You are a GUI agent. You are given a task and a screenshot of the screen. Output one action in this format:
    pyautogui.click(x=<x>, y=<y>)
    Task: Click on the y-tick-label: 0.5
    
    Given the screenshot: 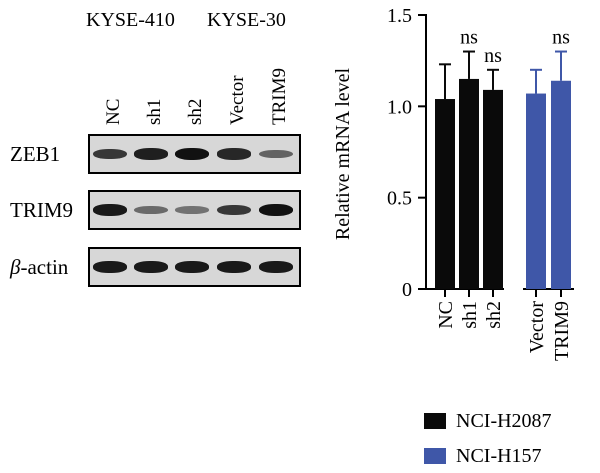 What is the action you would take?
    pyautogui.click(x=399, y=199)
    